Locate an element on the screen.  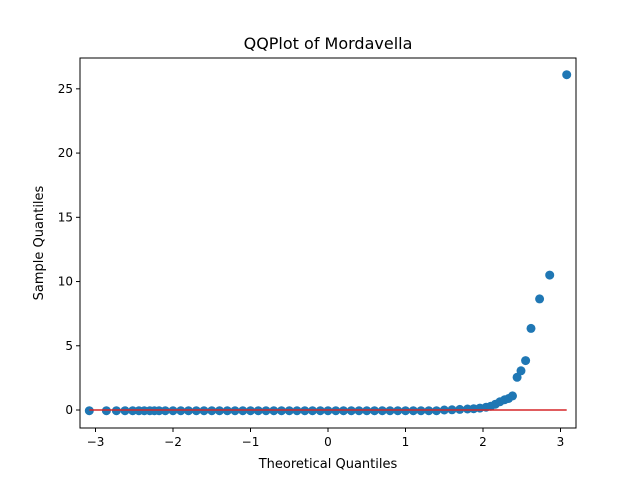
y-axis-ticks: 0 5 10 15 20 25 is located at coordinates (69, 249).